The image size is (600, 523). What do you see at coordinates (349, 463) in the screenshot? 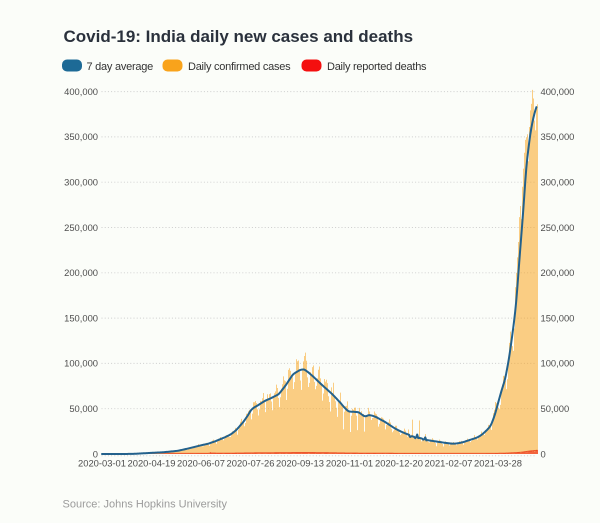
I see `svg-text: 2020-11-01` at bounding box center [349, 463].